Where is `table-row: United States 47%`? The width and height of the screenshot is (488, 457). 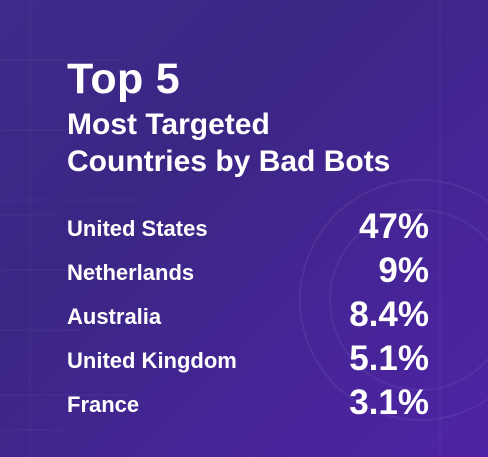 table-row: United States 47% is located at coordinates (252, 228).